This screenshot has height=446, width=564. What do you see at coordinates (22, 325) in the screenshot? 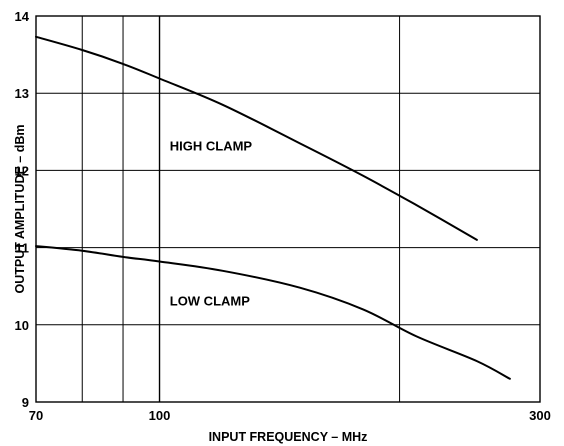
I see `y-tick-label: 10` at bounding box center [22, 325].